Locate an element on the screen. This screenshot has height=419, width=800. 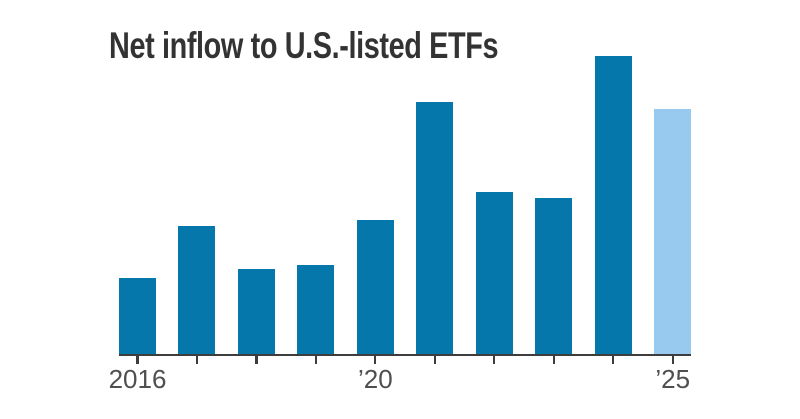
x-tick-label-2020: ’20 is located at coordinates (375, 379).